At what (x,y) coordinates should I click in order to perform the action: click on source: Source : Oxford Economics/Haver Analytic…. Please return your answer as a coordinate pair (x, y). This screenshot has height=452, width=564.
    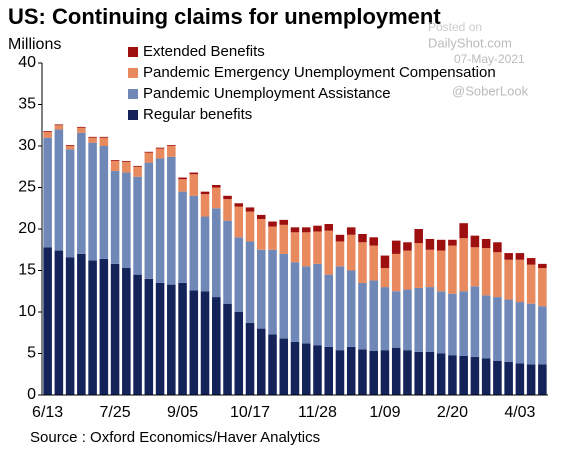
    Looking at the image, I should click on (175, 437).